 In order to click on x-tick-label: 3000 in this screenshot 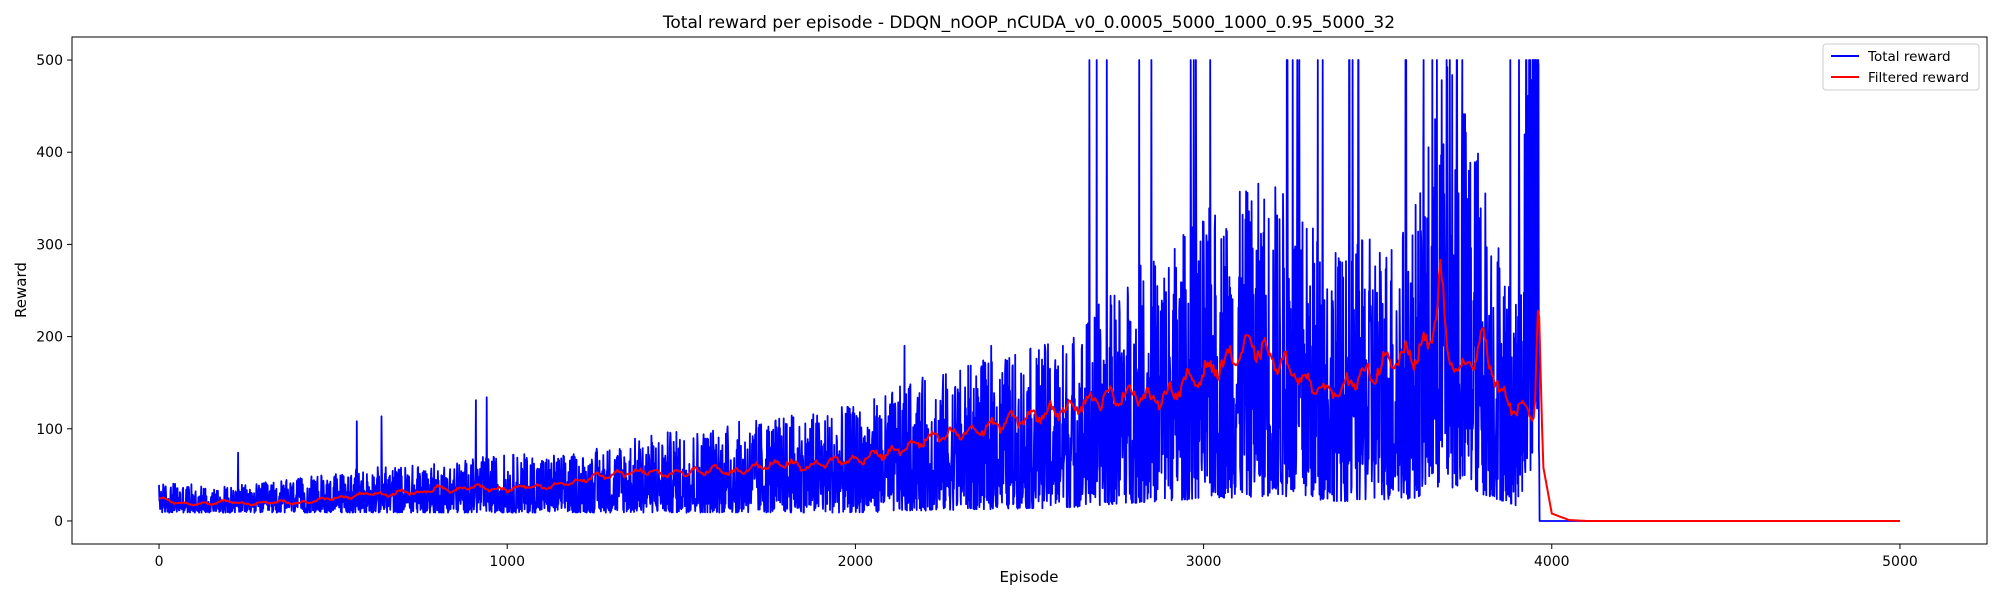, I will do `click(1204, 562)`.